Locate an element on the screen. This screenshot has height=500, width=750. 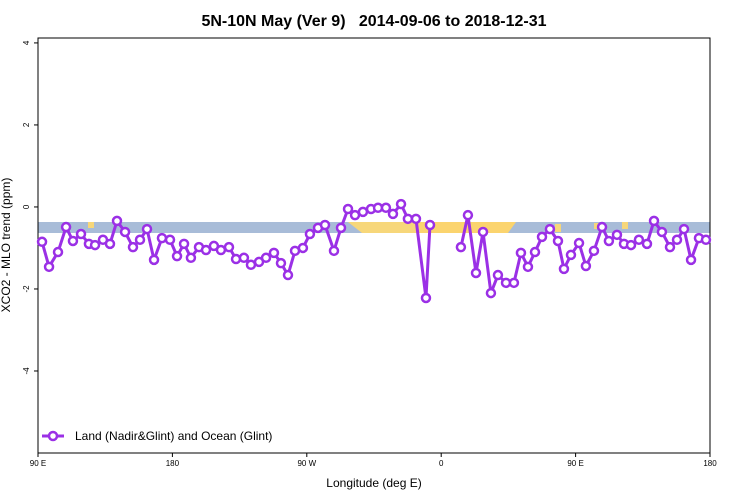
y-tick-label: -2 is located at coordinates (26, 289).